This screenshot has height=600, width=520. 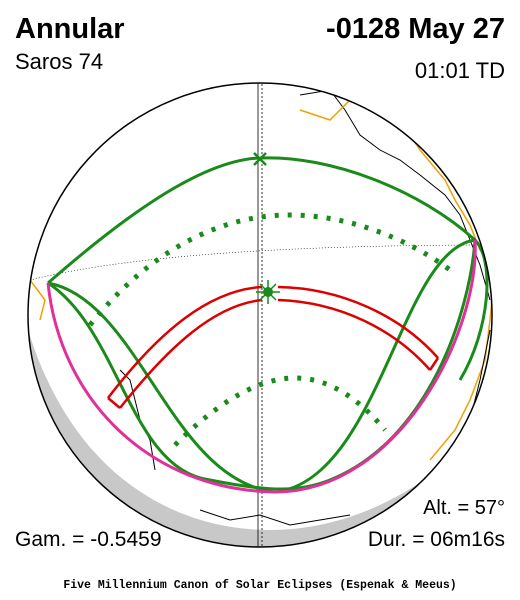 What do you see at coordinates (460, 70) in the screenshot?
I see `time: 01:01 TD` at bounding box center [460, 70].